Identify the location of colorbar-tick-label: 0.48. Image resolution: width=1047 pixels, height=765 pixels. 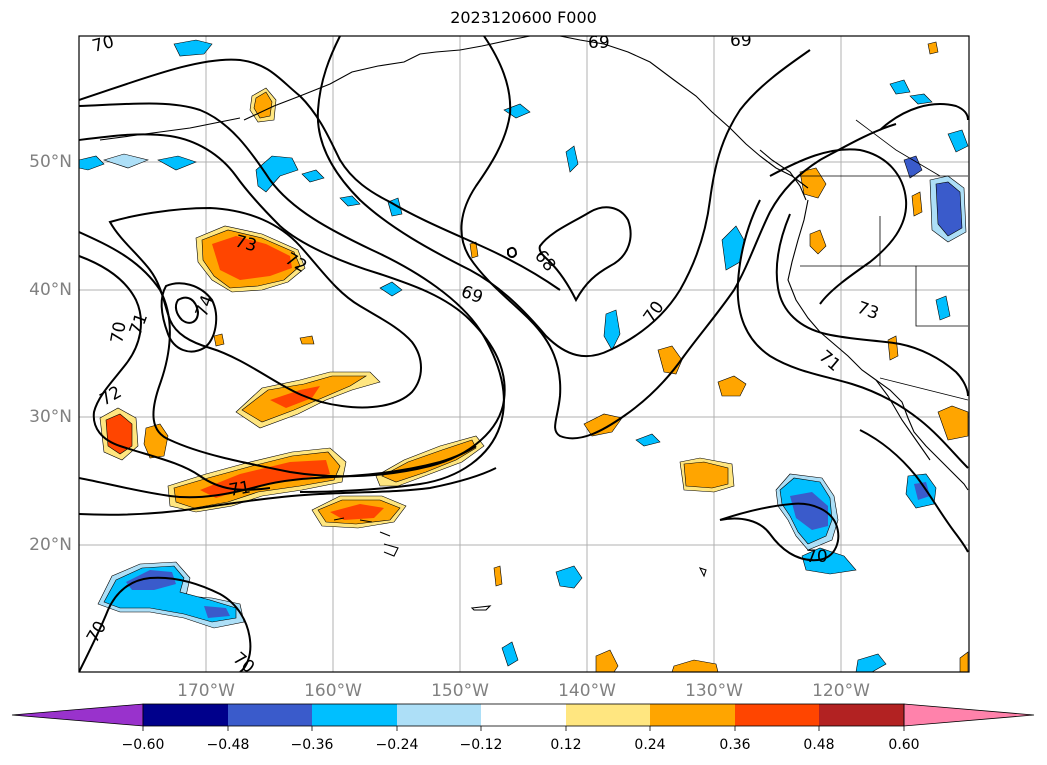
(819, 745).